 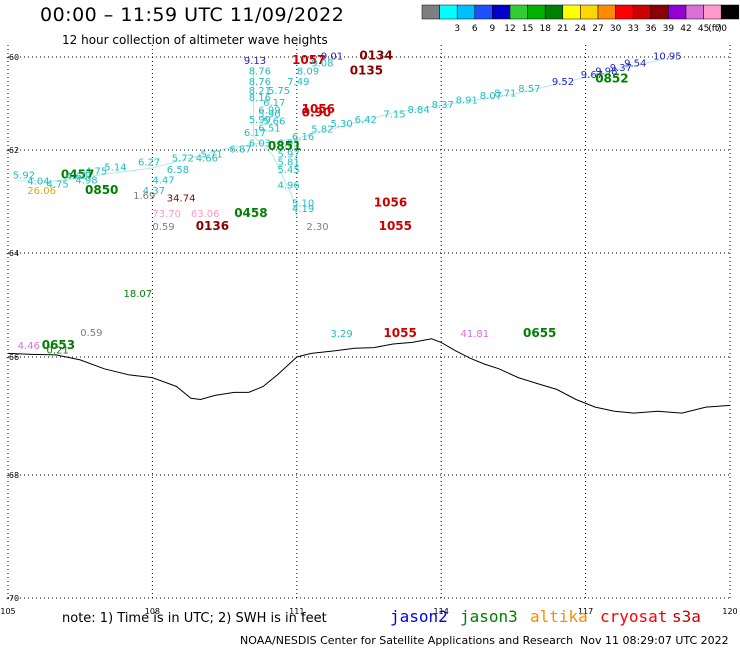 I want to click on latitude-label: -60, so click(x=12, y=57).